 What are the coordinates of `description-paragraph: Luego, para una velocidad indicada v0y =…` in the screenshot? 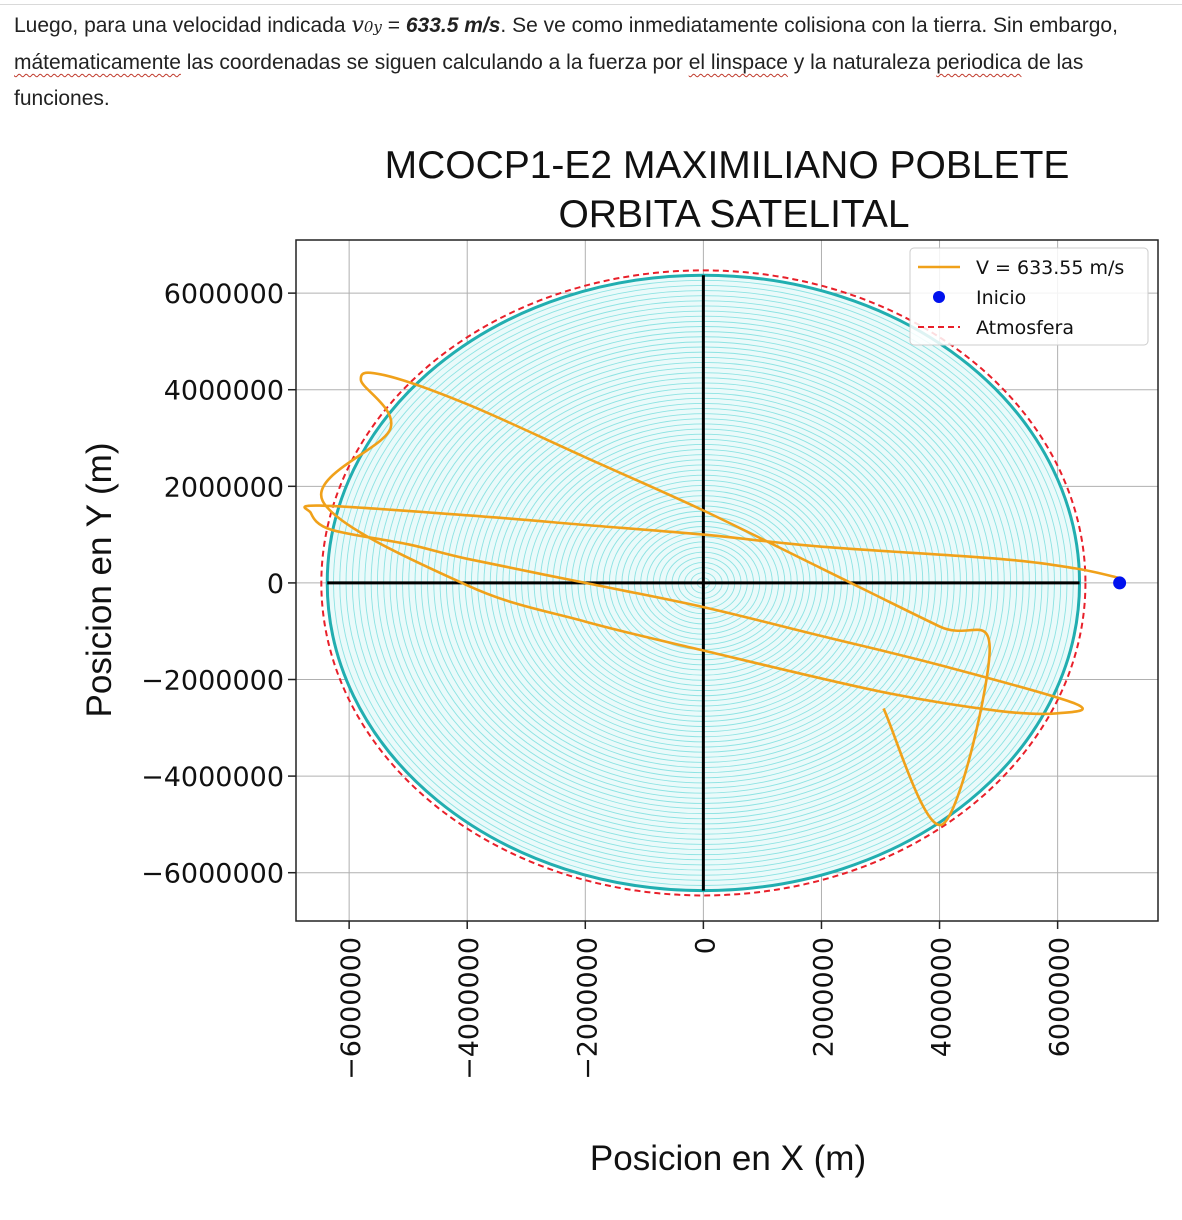 It's located at (589, 62).